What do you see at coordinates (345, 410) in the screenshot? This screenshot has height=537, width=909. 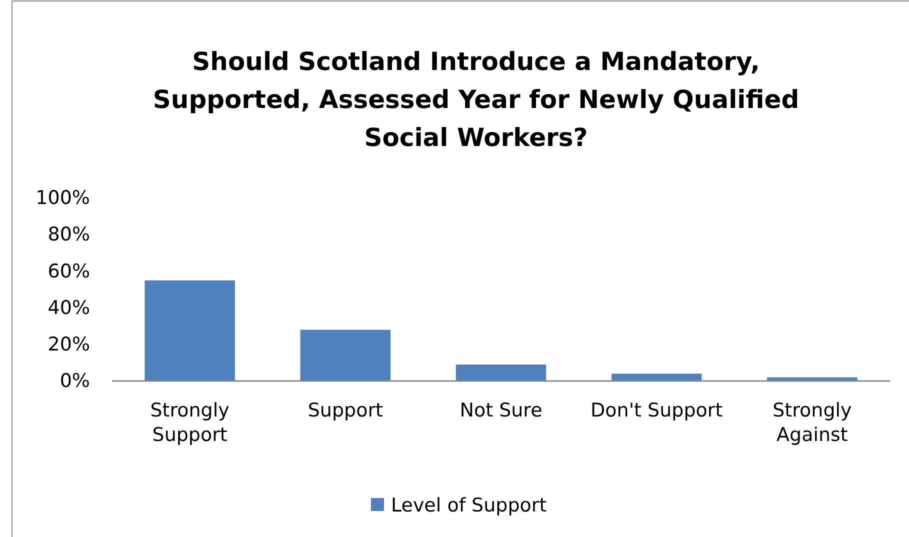 I see `x-tick-label: Support` at bounding box center [345, 410].